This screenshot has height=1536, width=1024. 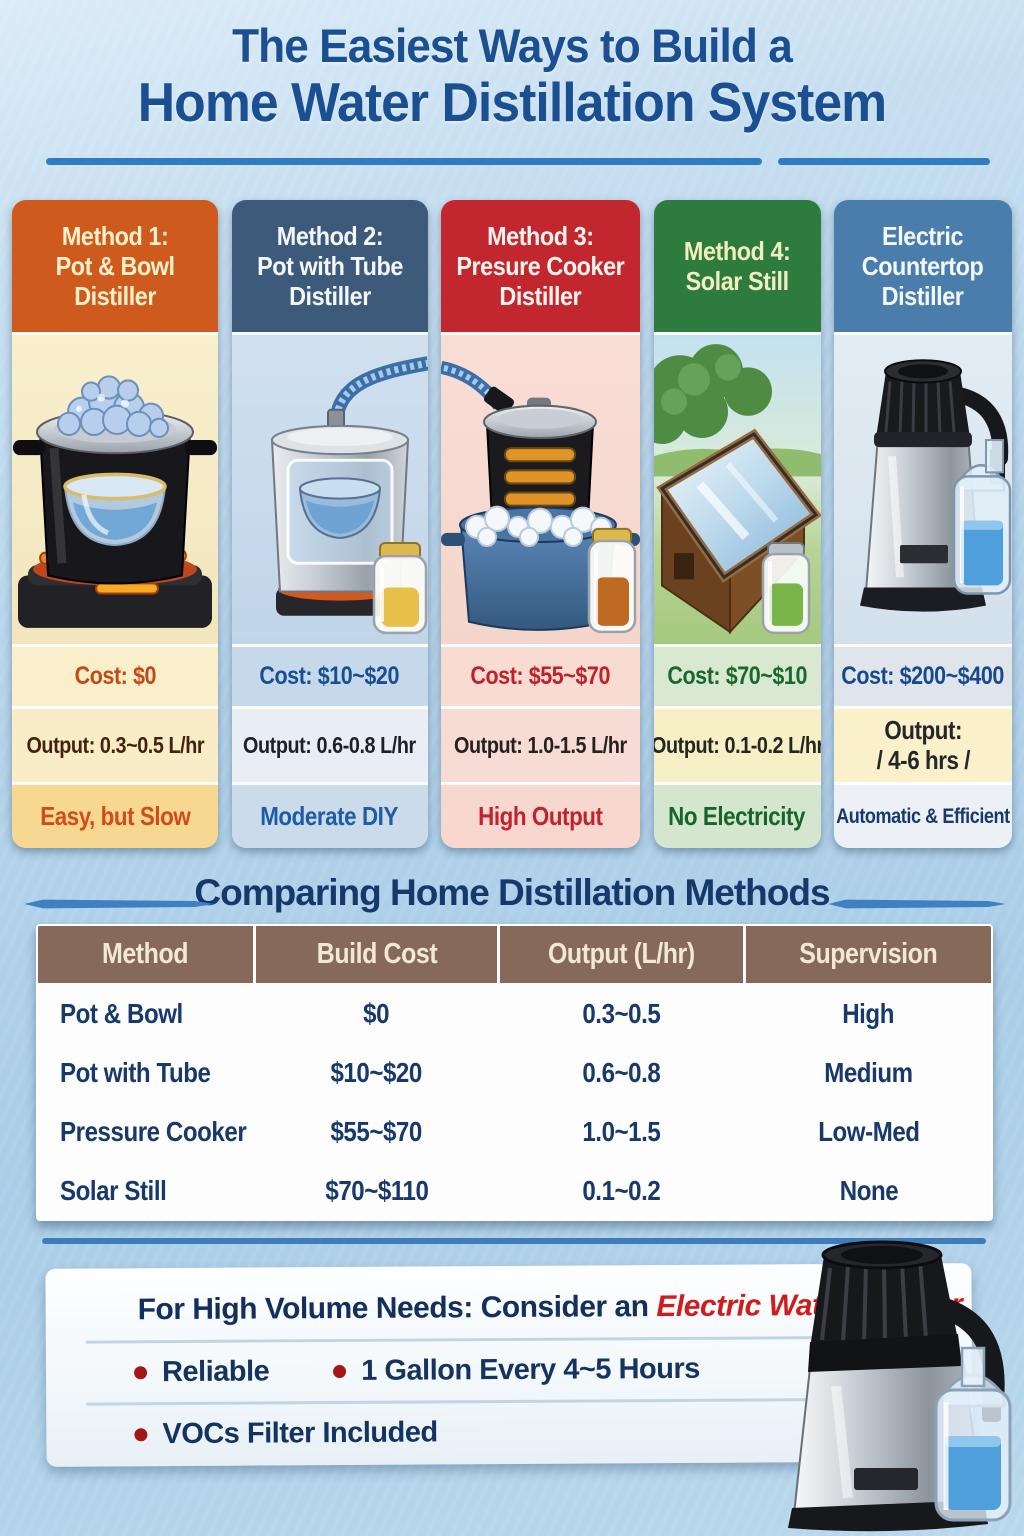 I want to click on method3-cost: Cost: $55~$70, so click(x=540, y=675).